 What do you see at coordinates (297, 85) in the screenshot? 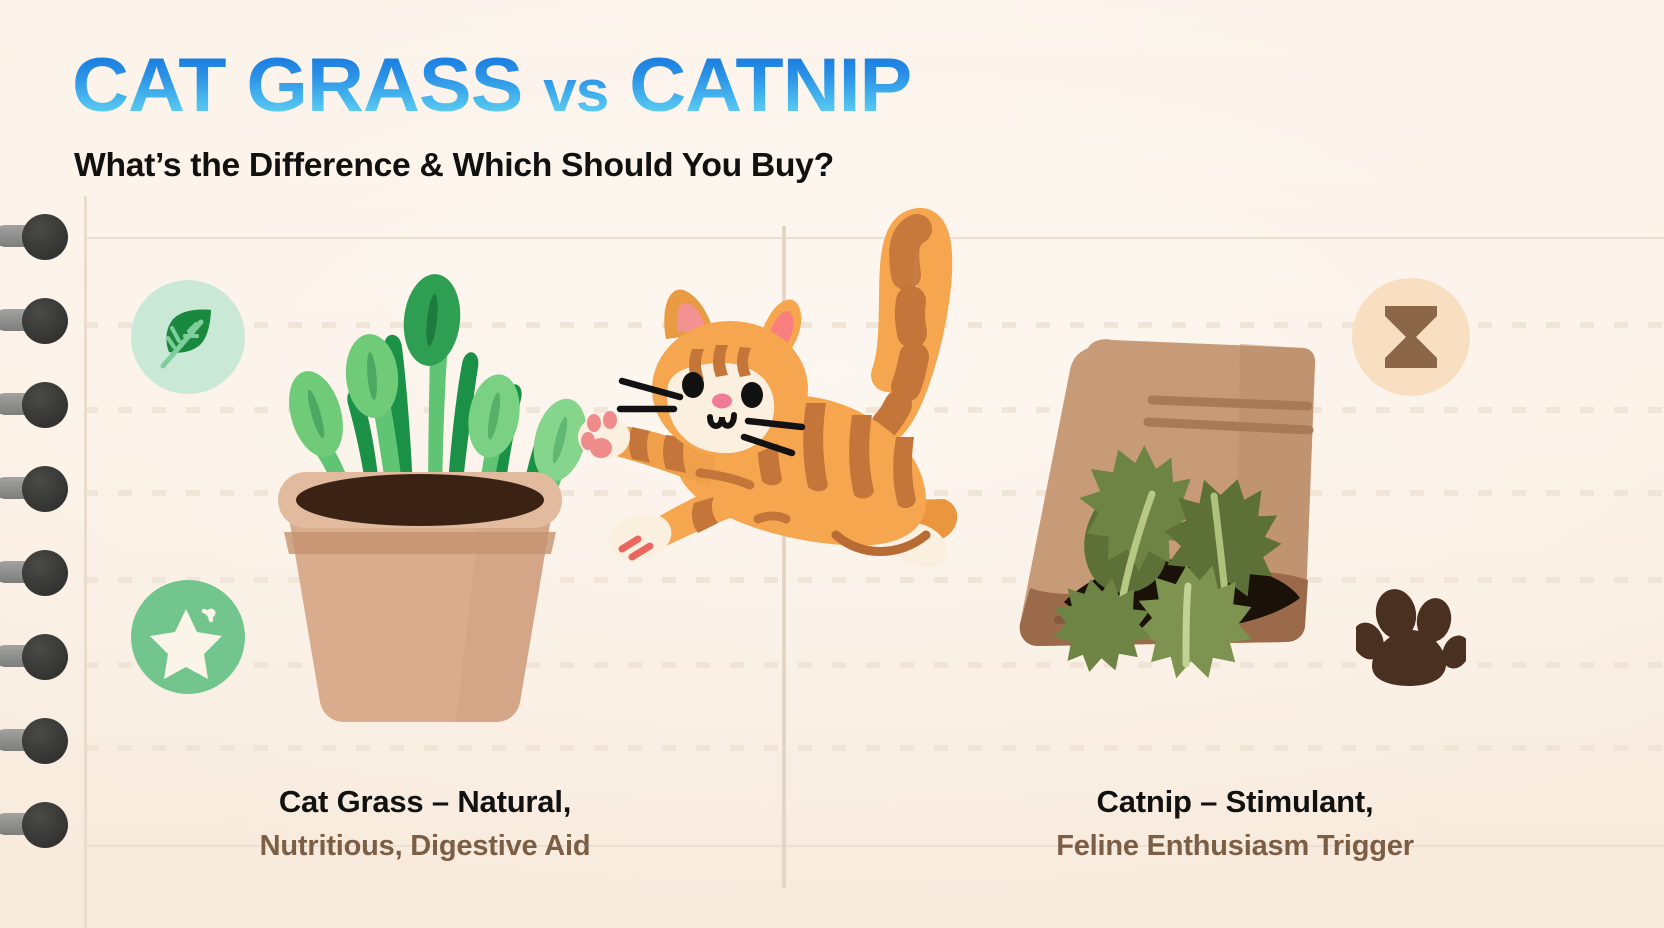
I see `title-part-1: CAT GRASS` at bounding box center [297, 85].